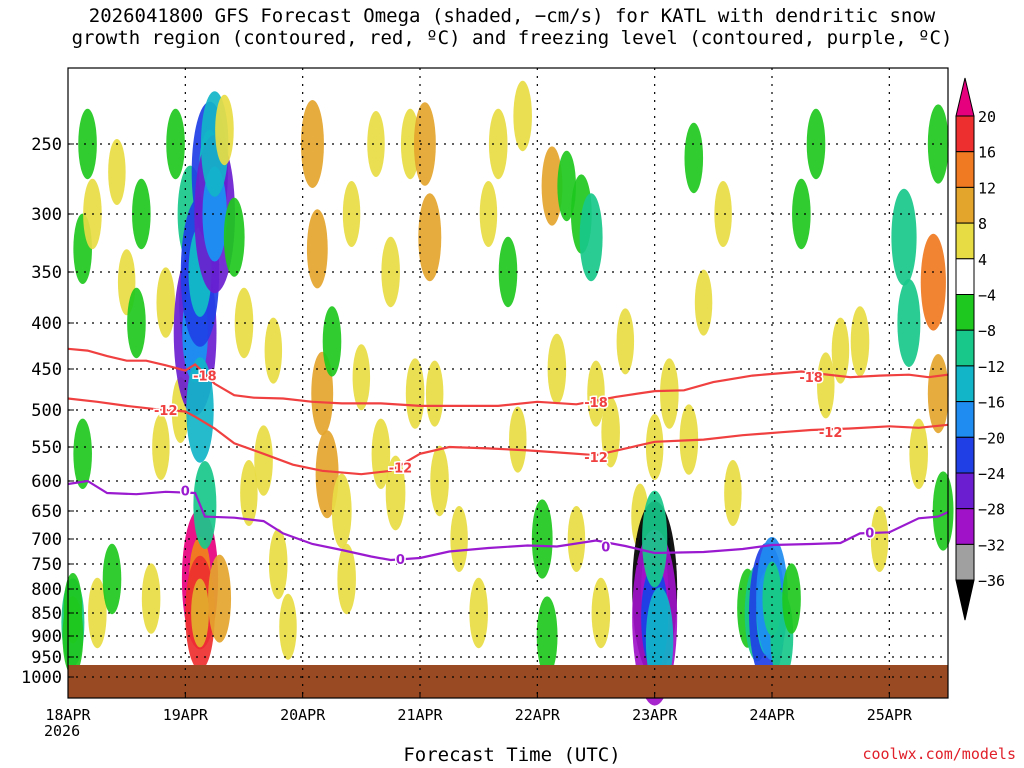 This screenshot has height=768, width=1024. What do you see at coordinates (46, 370) in the screenshot?
I see `y-tick-label: 450` at bounding box center [46, 370].